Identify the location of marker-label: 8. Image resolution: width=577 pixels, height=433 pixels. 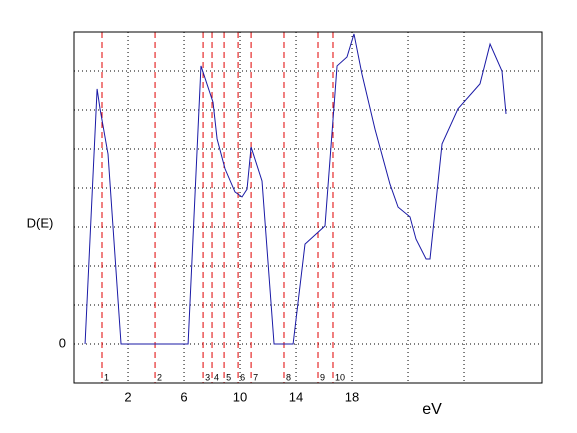
(288, 377).